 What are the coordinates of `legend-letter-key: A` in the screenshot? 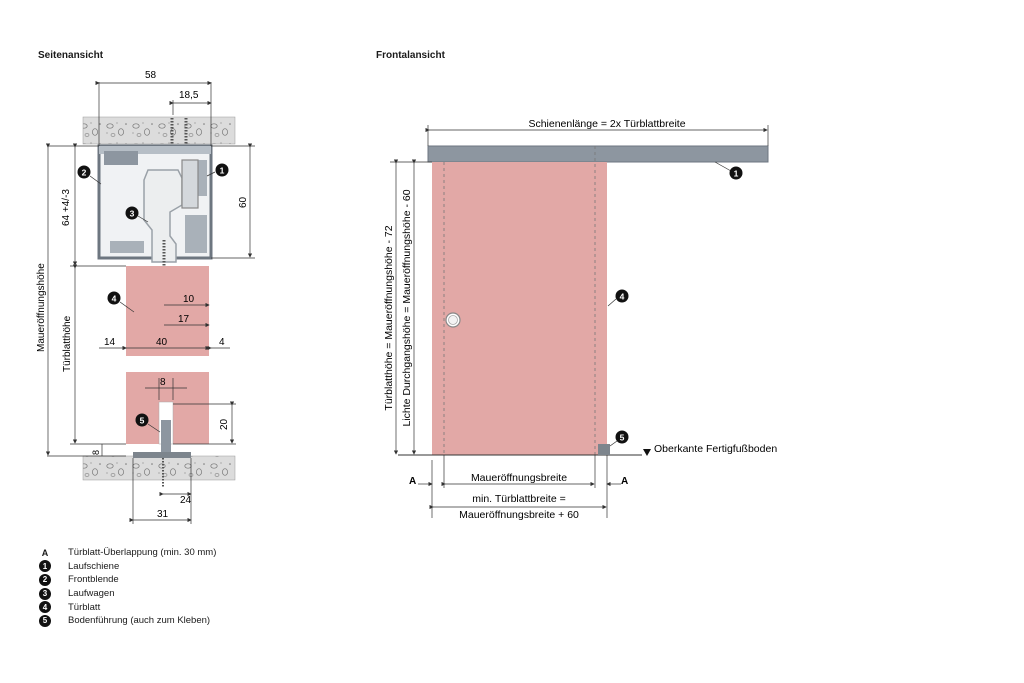 It's located at (45, 553).